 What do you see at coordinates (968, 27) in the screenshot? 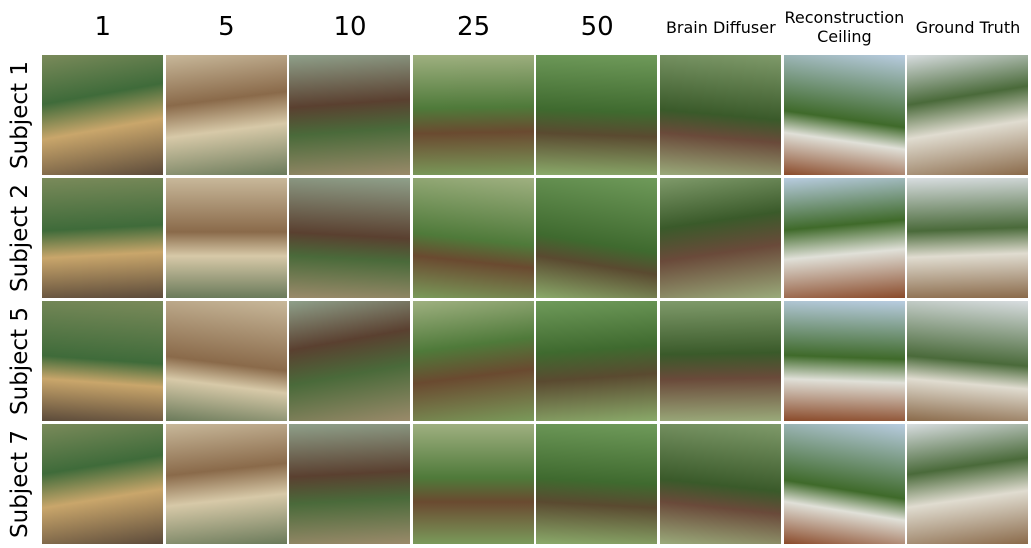
I see `column-header: Ground Truth` at bounding box center [968, 27].